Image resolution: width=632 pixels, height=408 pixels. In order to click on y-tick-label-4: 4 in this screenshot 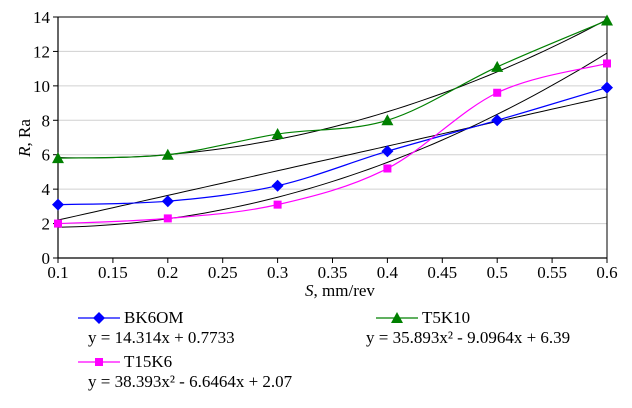, I will do `click(46, 189)`.